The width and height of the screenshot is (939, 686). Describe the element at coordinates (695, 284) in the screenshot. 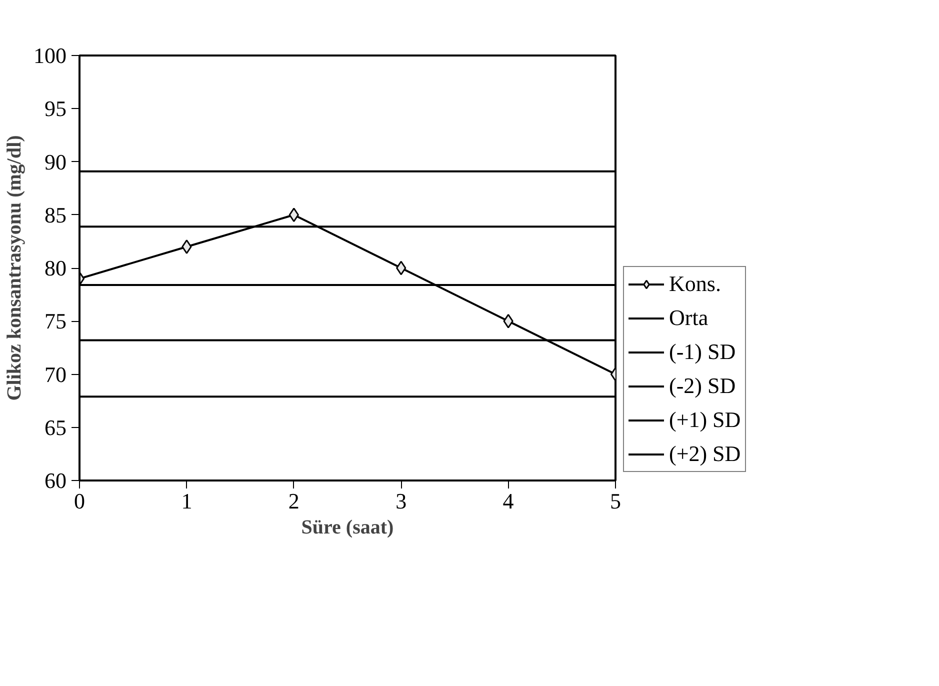

I see `legend-label: Kons.` at that location.